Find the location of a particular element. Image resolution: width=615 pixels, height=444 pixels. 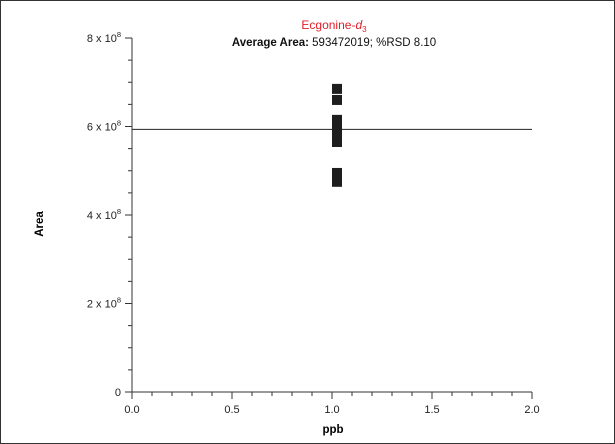

y-tick-label: 8 x 10⁸ is located at coordinates (104, 37).